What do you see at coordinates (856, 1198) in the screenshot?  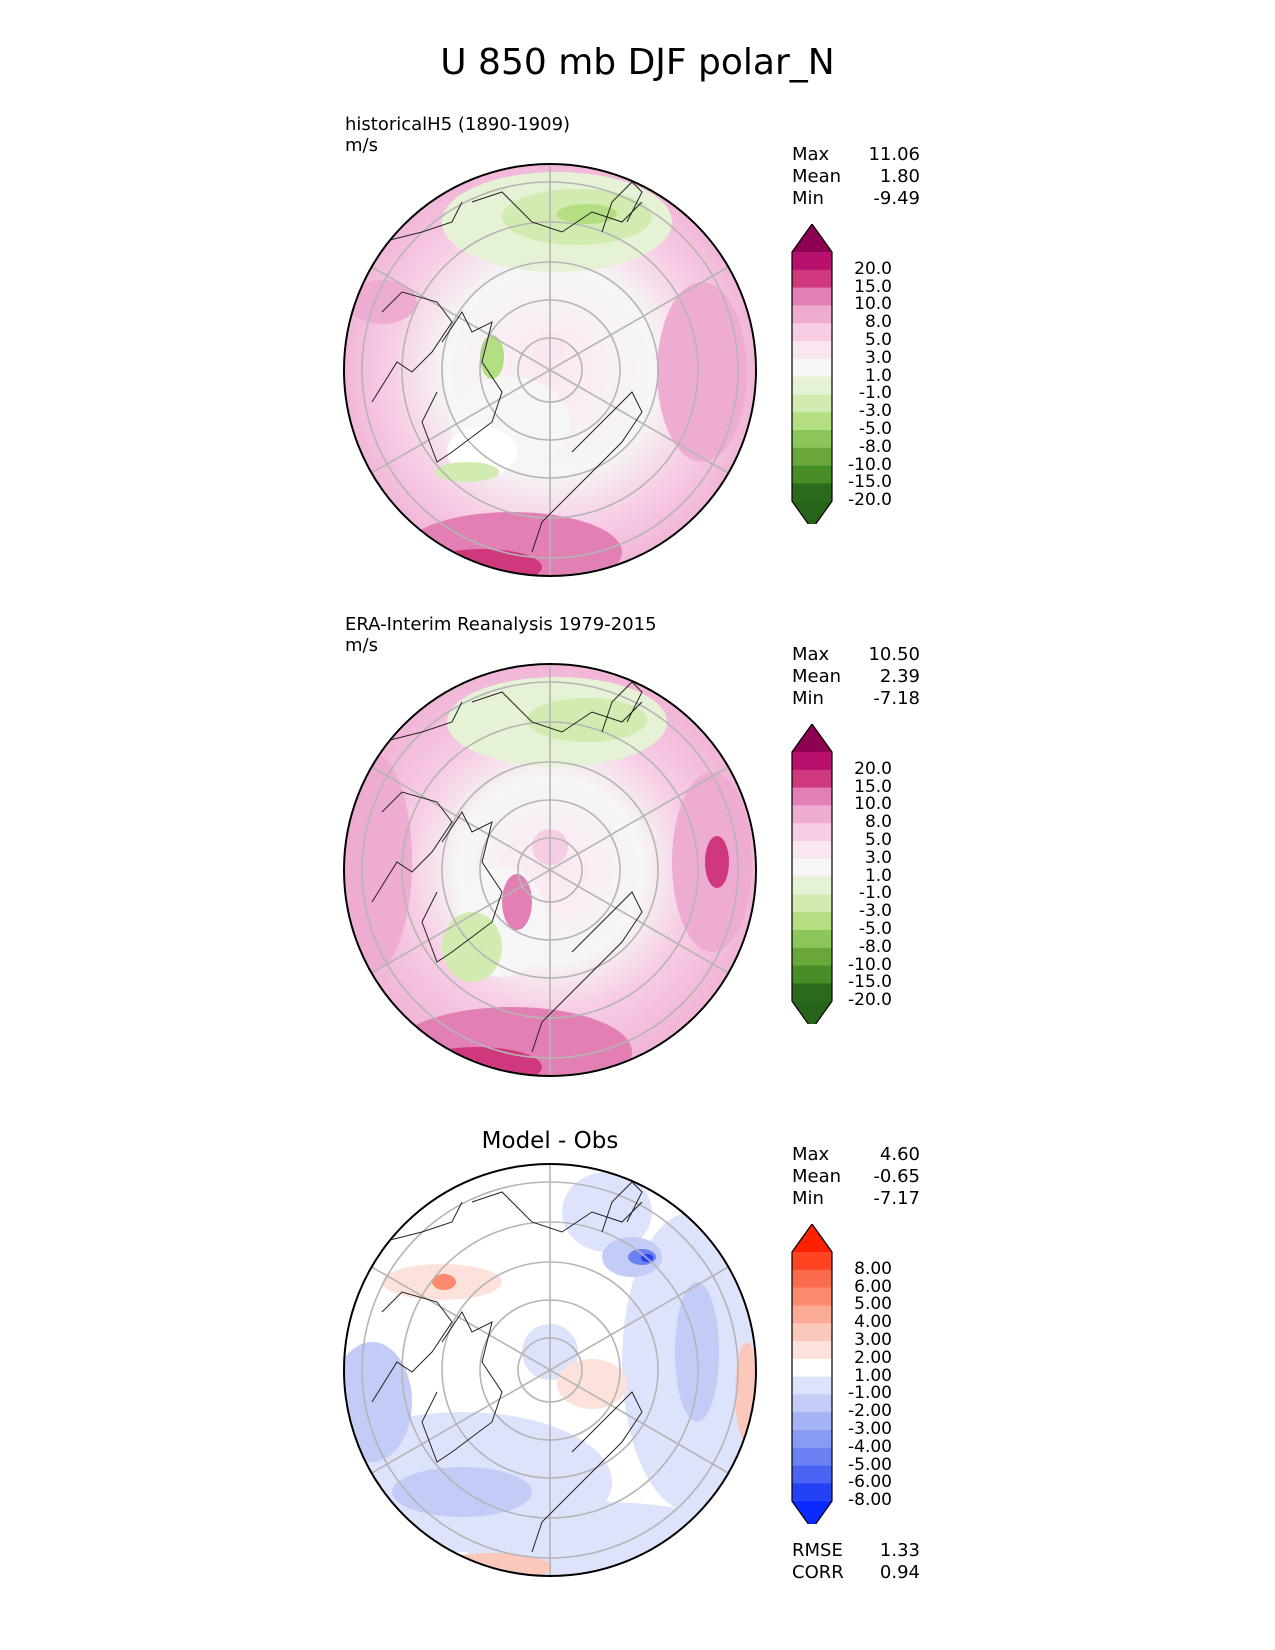 I see `stat-row-min: Min -7.17` at bounding box center [856, 1198].